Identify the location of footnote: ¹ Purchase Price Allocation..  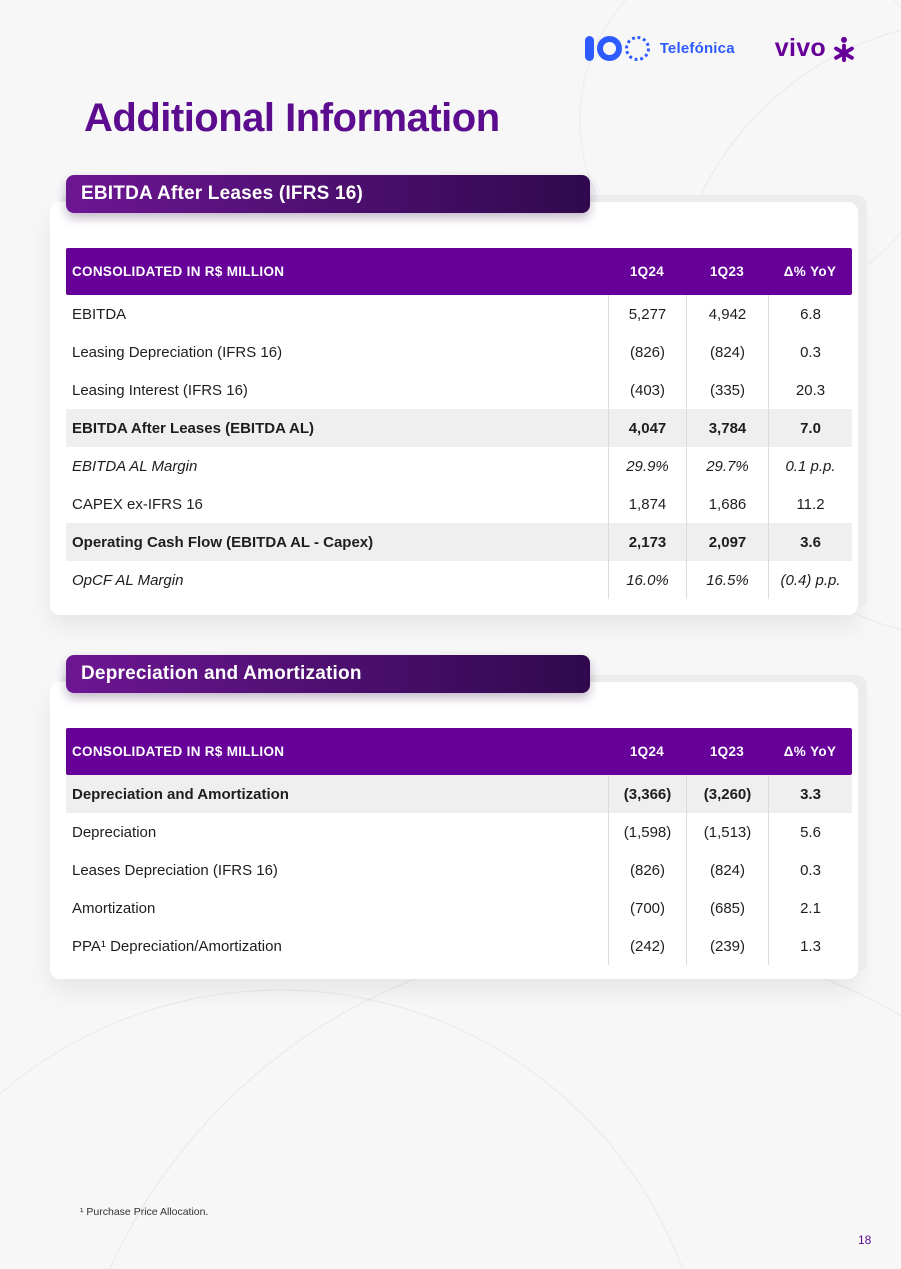
(144, 1212).